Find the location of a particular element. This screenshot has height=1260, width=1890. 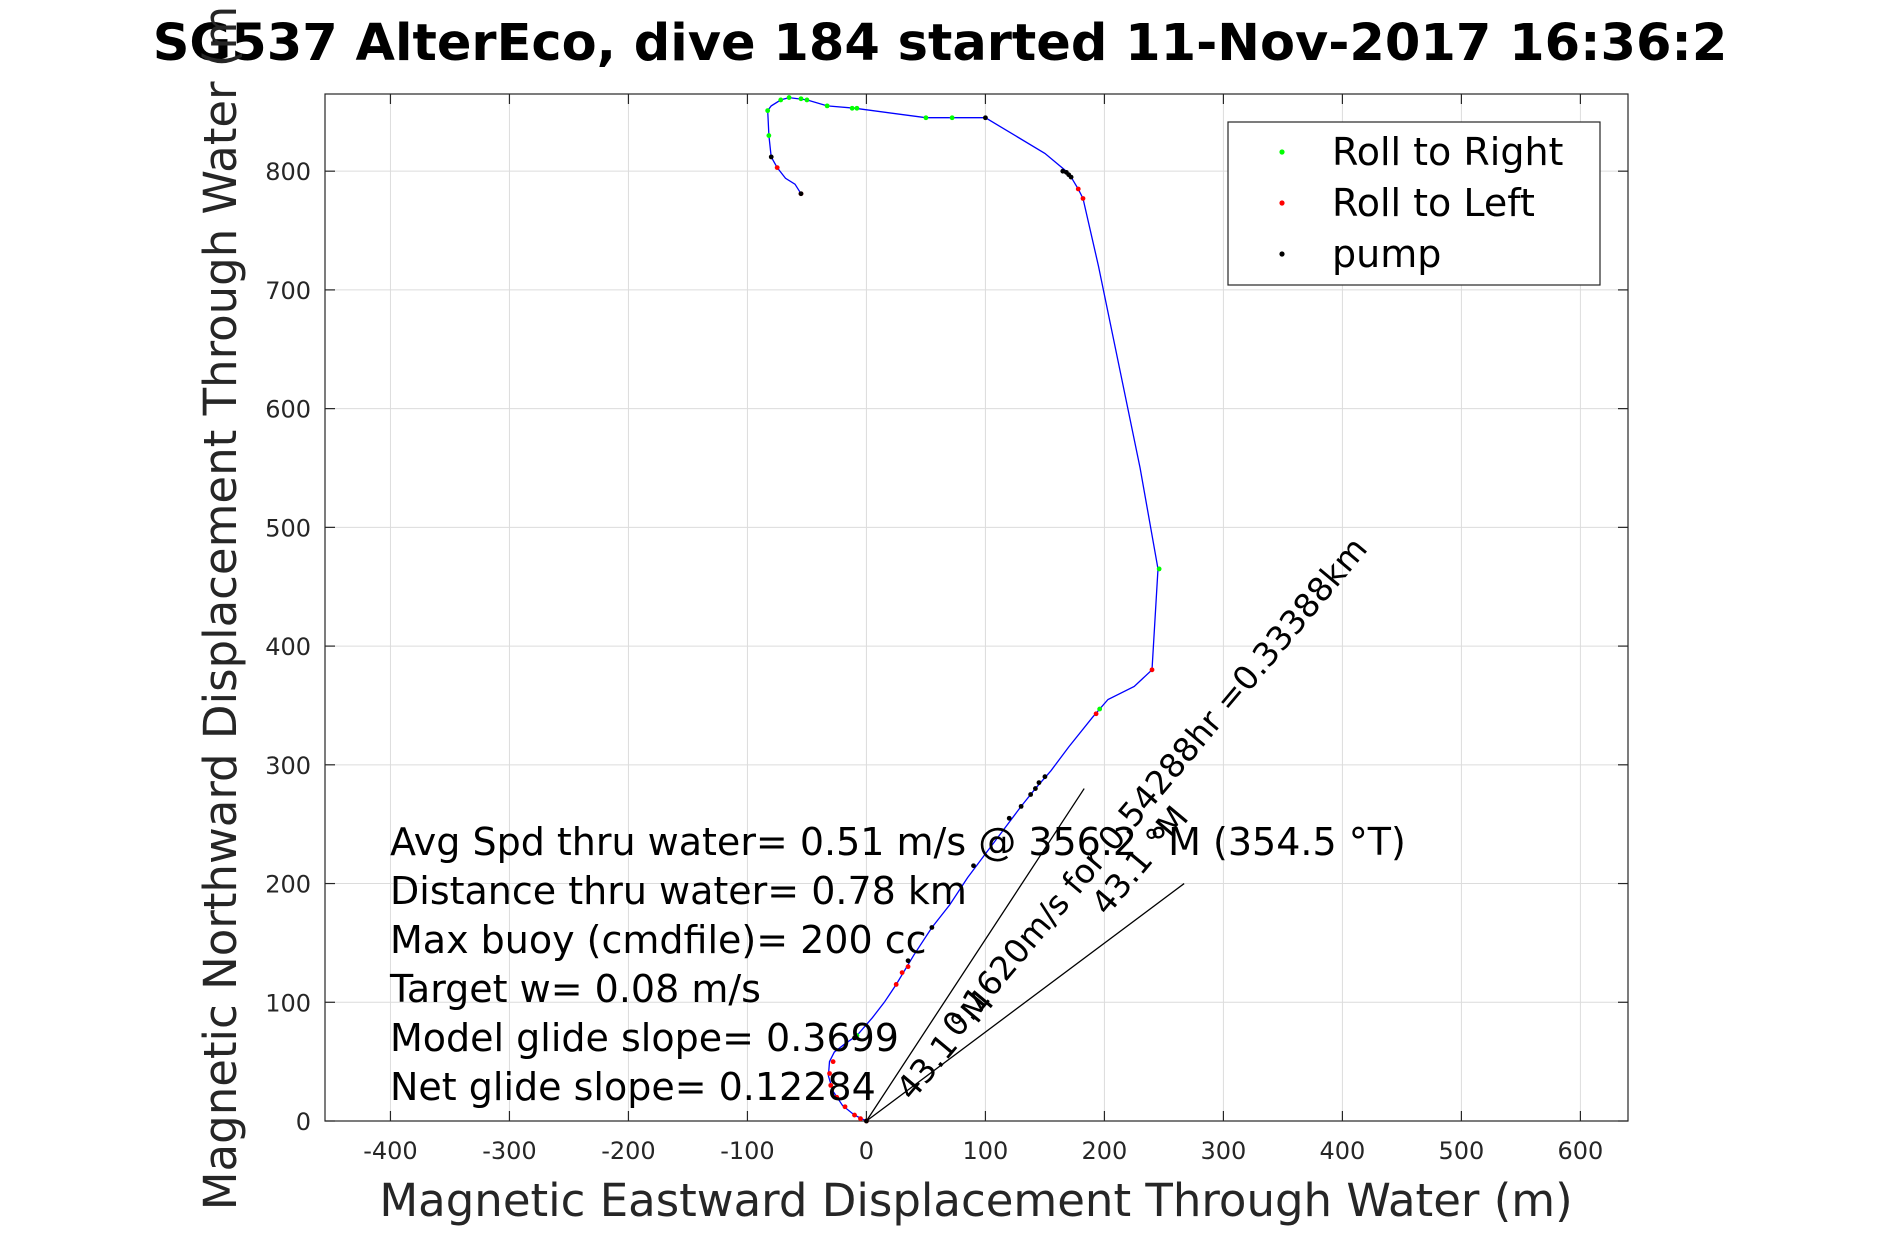

x-tick-label: 200 is located at coordinates (1105, 1151).